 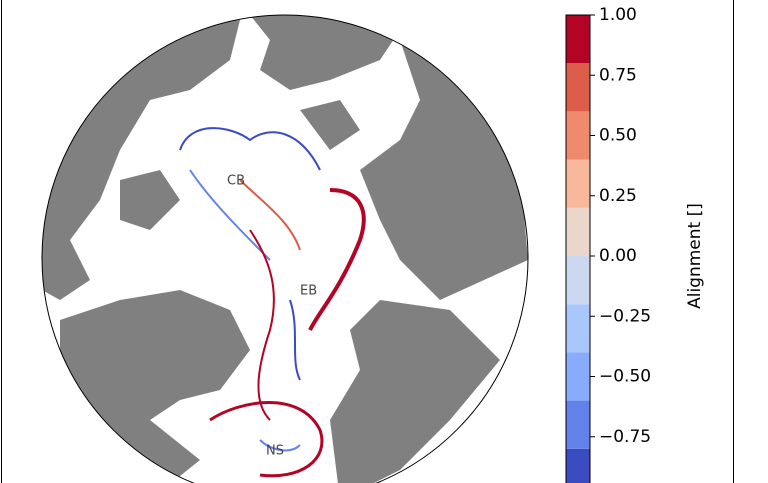 What do you see at coordinates (618, 196) in the screenshot?
I see `colorbar-tick-label: 0.25` at bounding box center [618, 196].